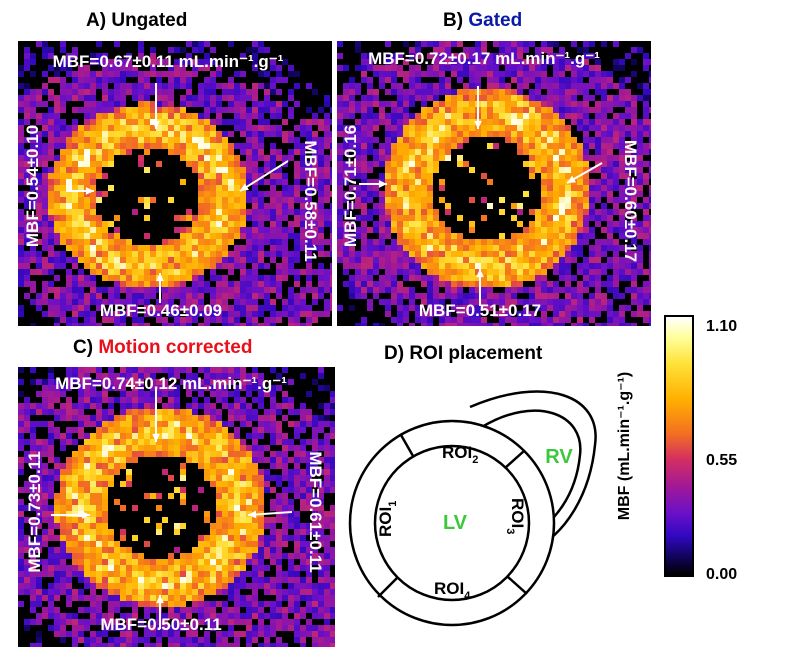 Image resolution: width=788 pixels, height=658 pixels. Describe the element at coordinates (387, 519) in the screenshot. I see `roi-1-label: ROI1` at that location.